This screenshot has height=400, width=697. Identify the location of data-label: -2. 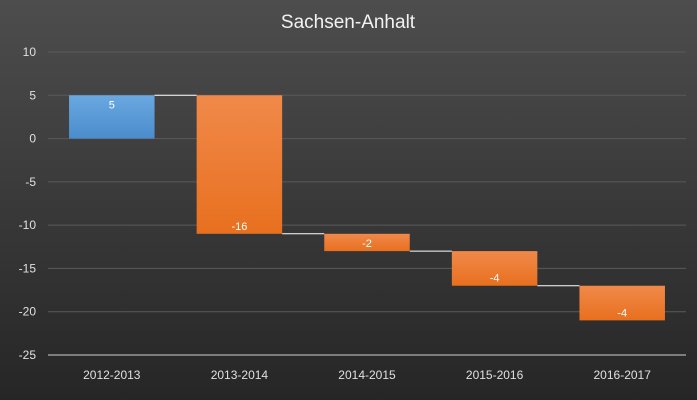
(367, 244).